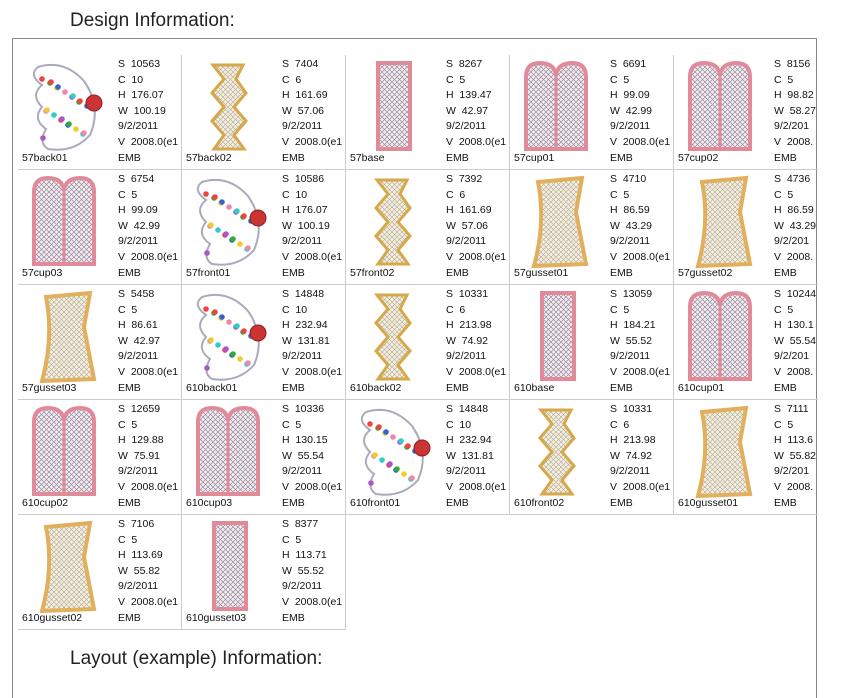 This screenshot has width=843, height=698. I want to click on design-name: 57gusset02, so click(705, 273).